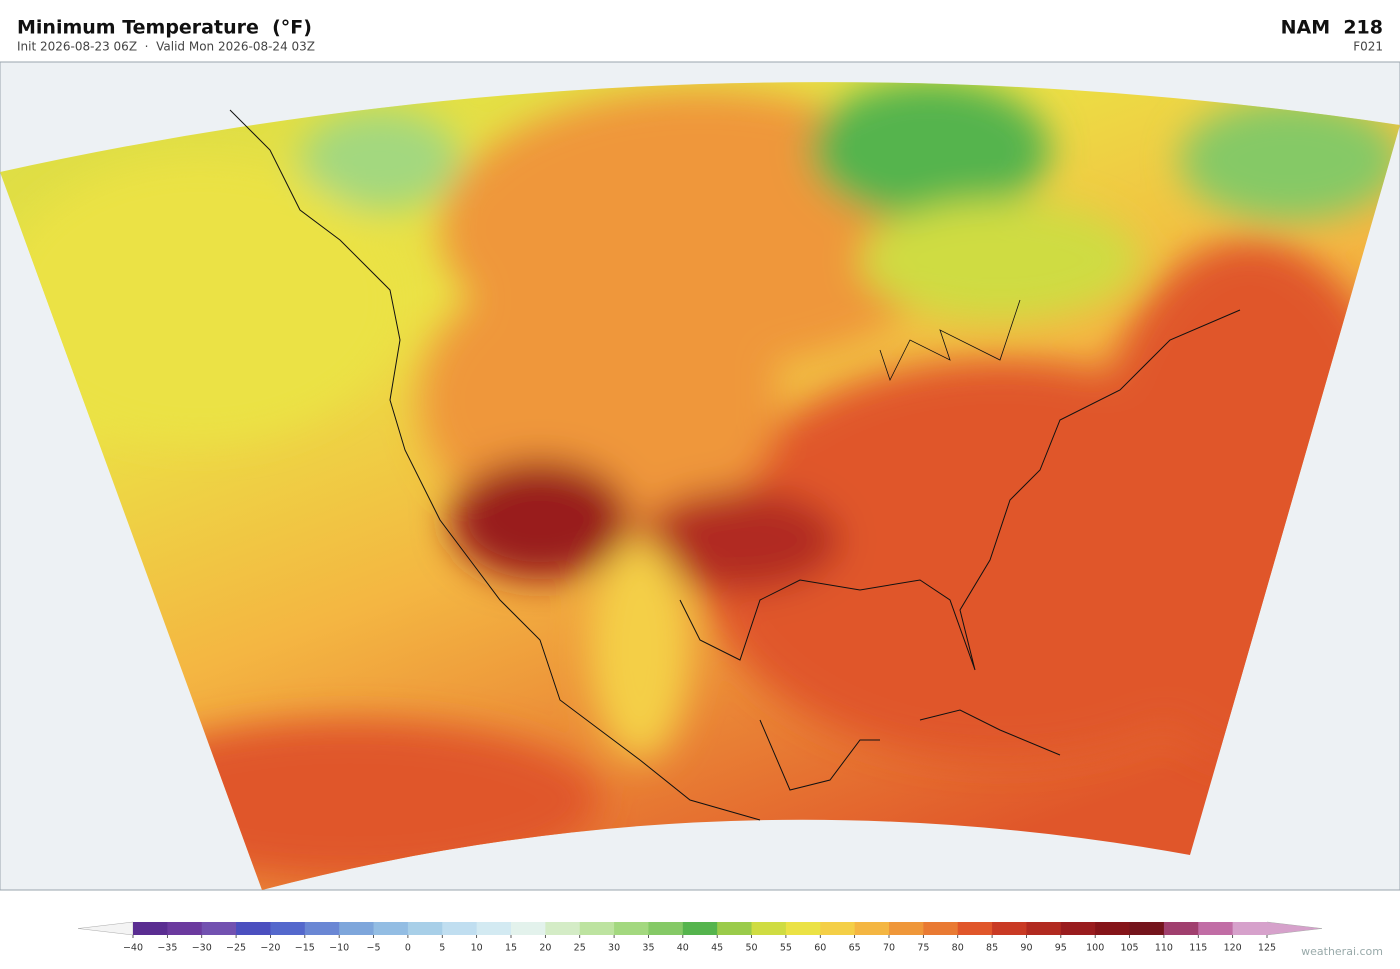 This screenshot has height=969, width=1400. I want to click on colorbar-tick-label: 120, so click(1233, 948).